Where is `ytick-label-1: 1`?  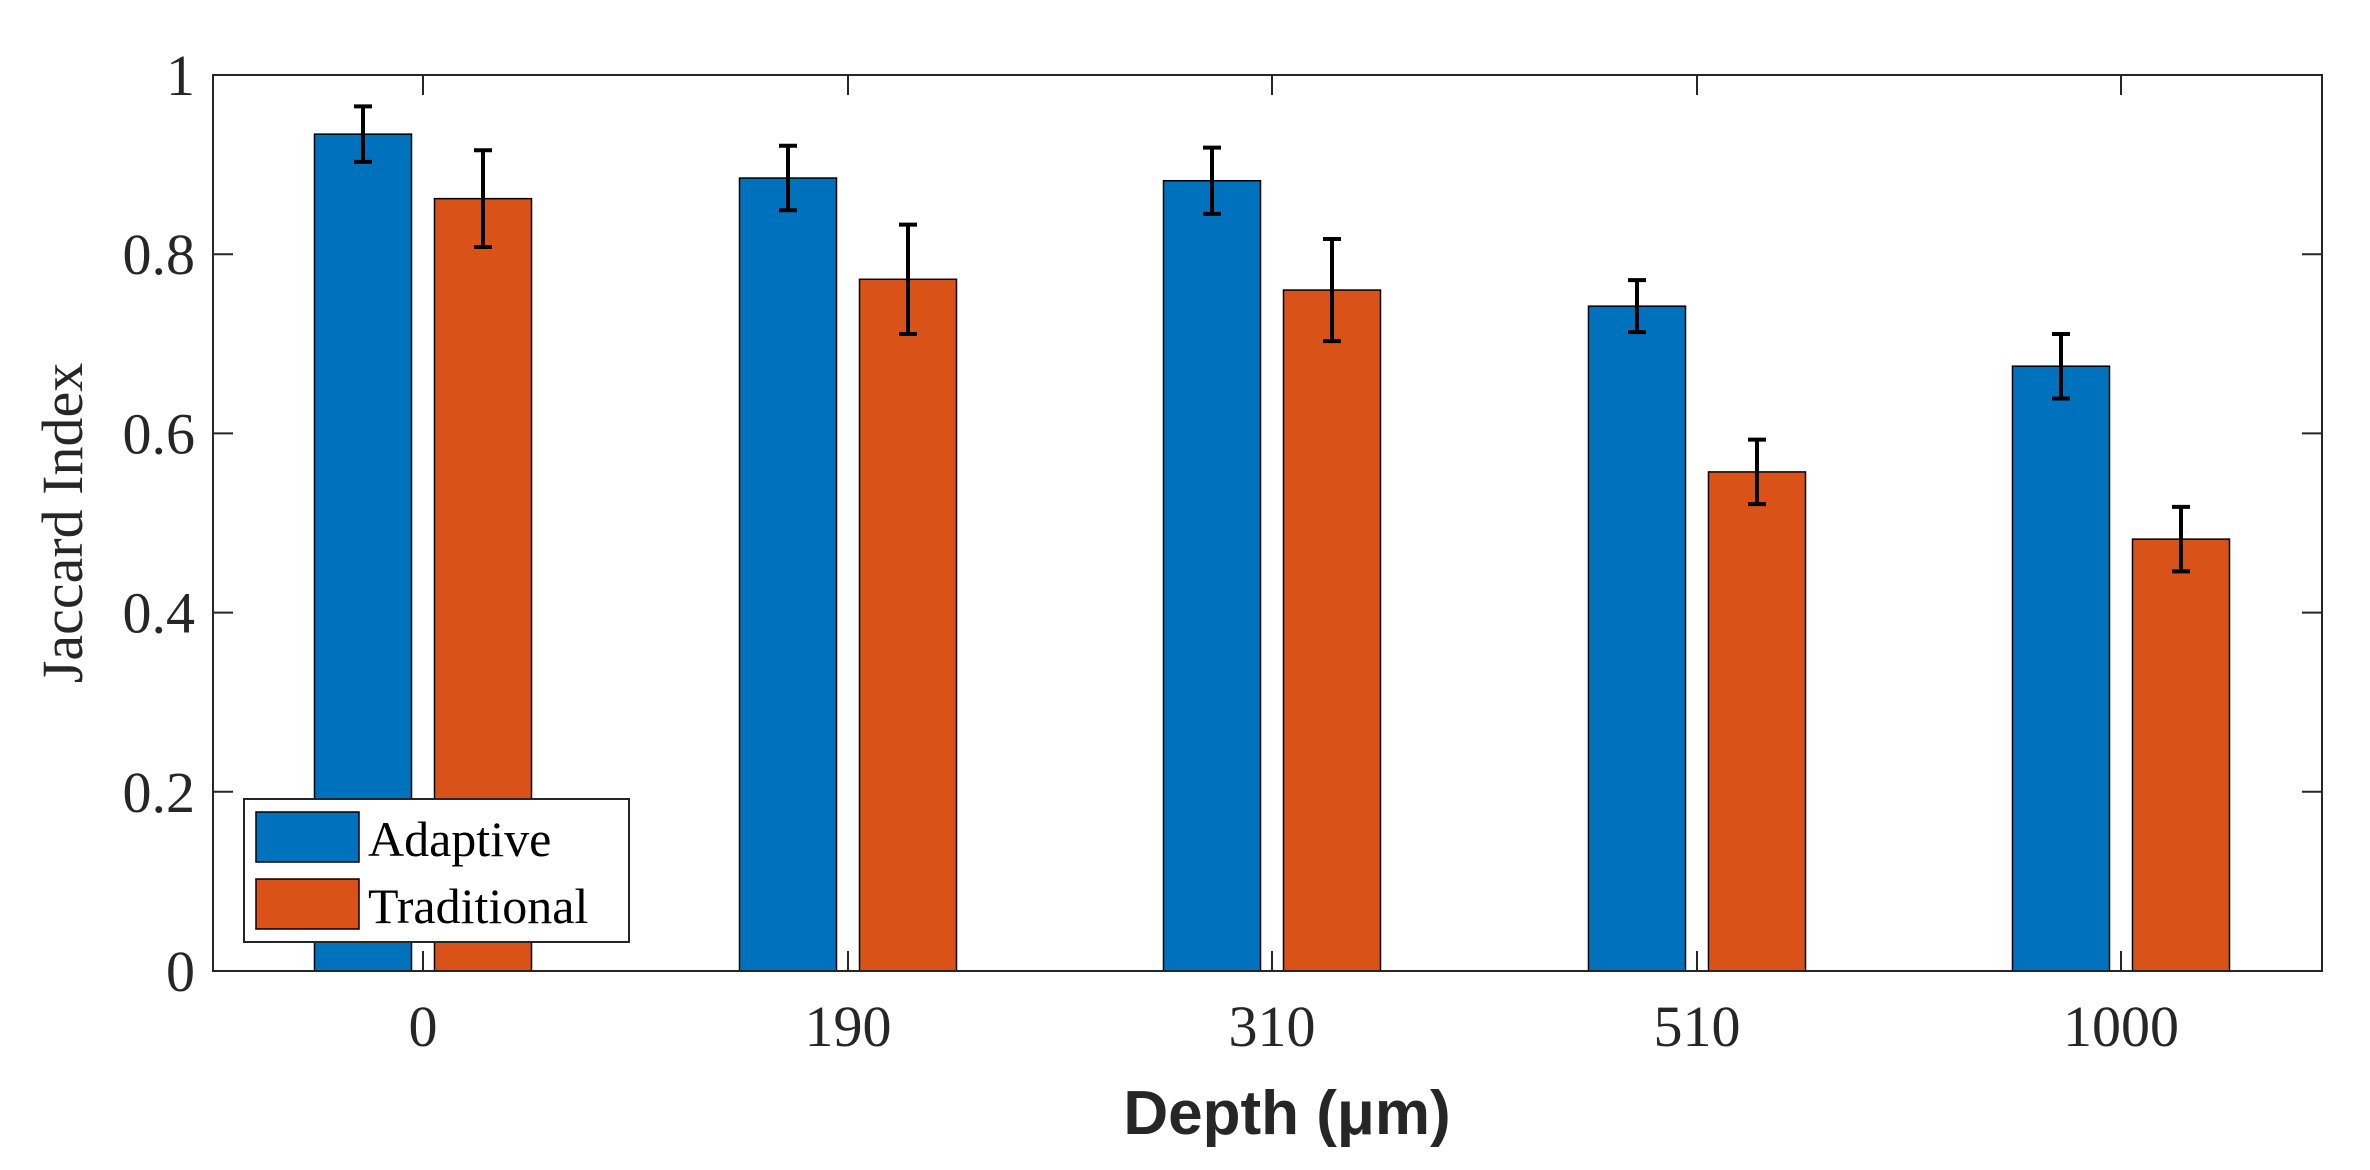
ytick-label-1: 1 is located at coordinates (180, 75).